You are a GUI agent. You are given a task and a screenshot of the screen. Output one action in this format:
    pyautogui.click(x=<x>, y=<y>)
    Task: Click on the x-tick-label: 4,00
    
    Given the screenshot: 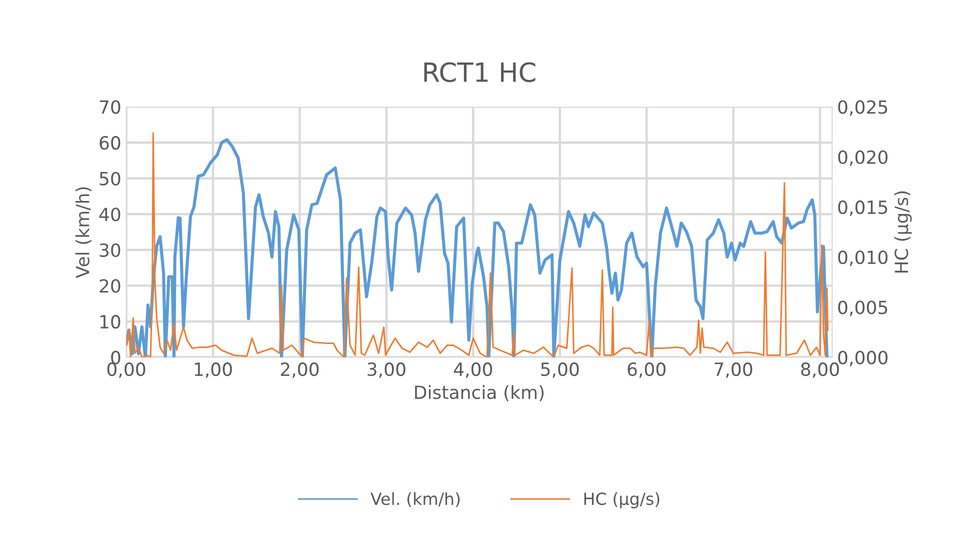 What is the action you would take?
    pyautogui.click(x=473, y=370)
    